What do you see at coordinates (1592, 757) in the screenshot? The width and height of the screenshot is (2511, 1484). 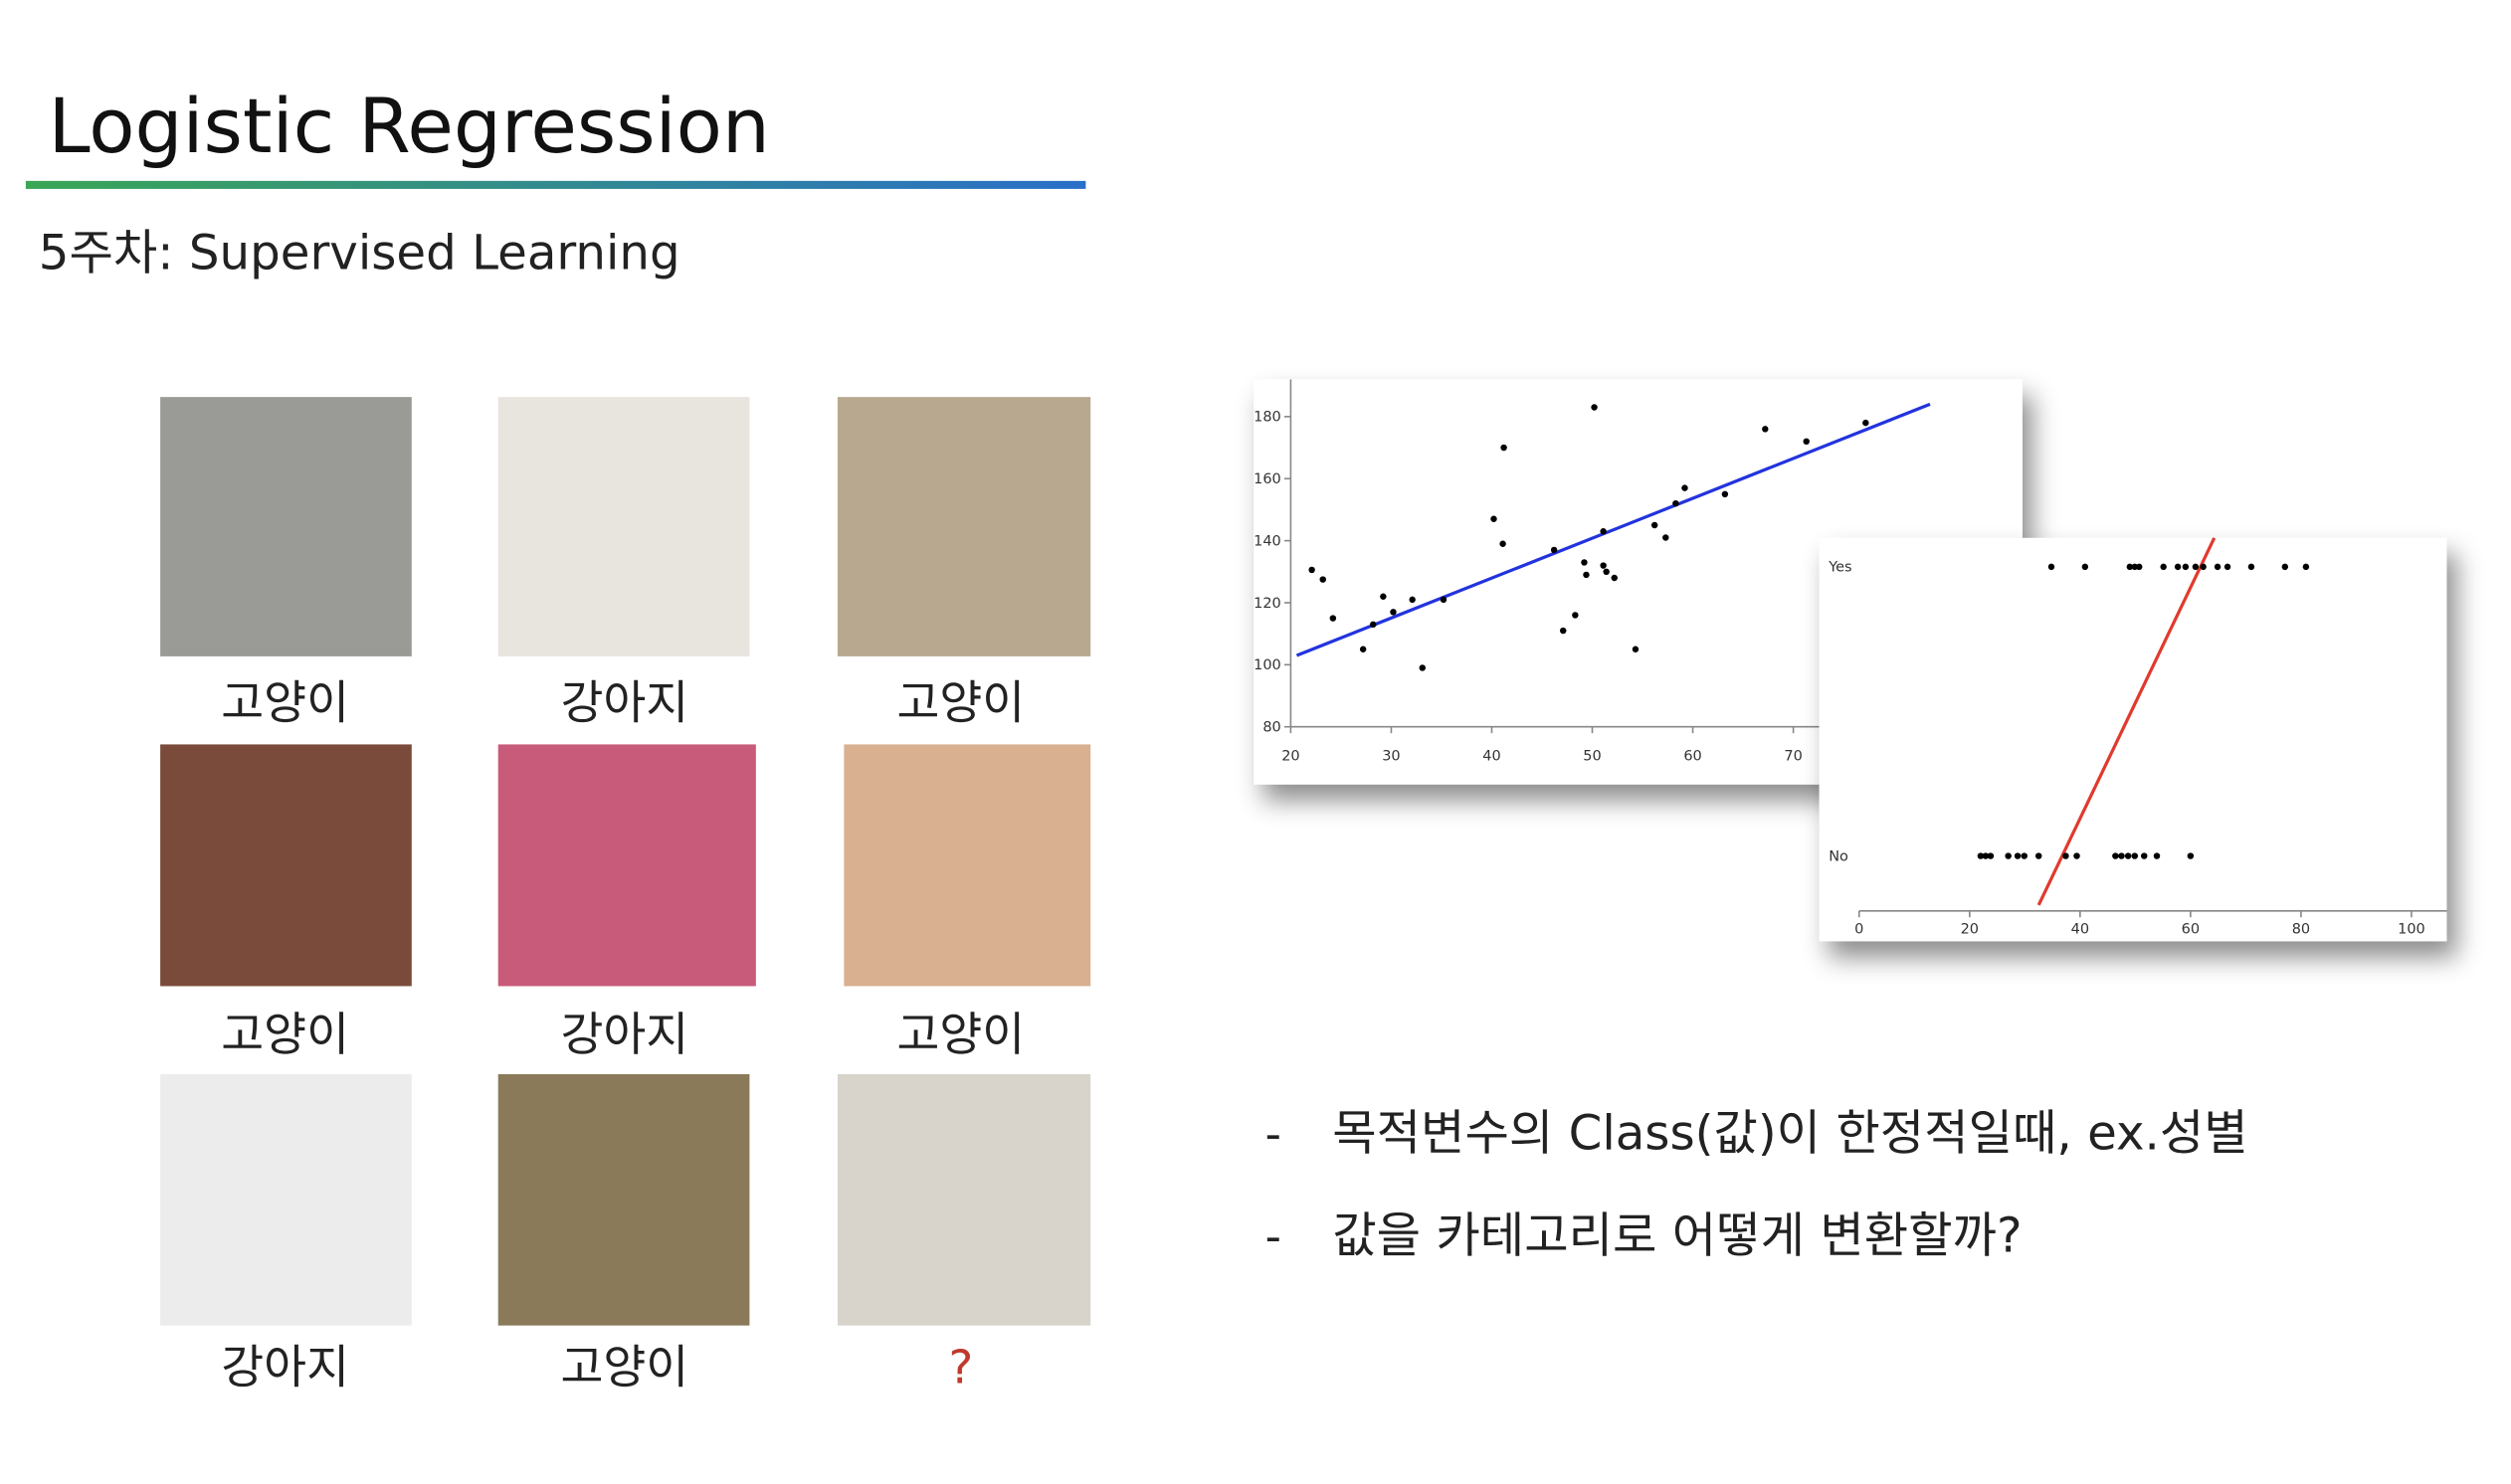 I see `x-tick-label: 50` at bounding box center [1592, 757].